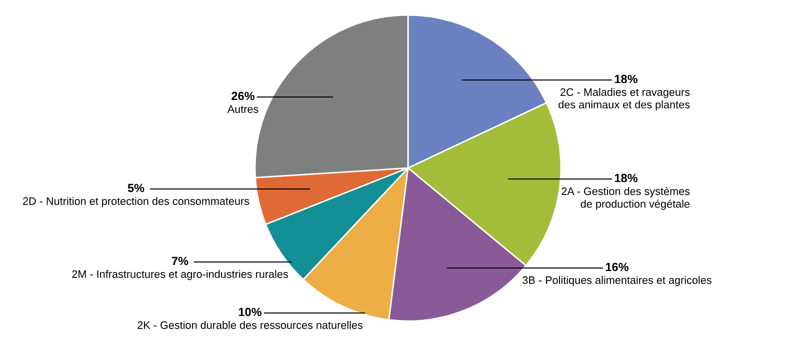  What do you see at coordinates (180, 261) in the screenshot?
I see `data-label: 7%` at bounding box center [180, 261].